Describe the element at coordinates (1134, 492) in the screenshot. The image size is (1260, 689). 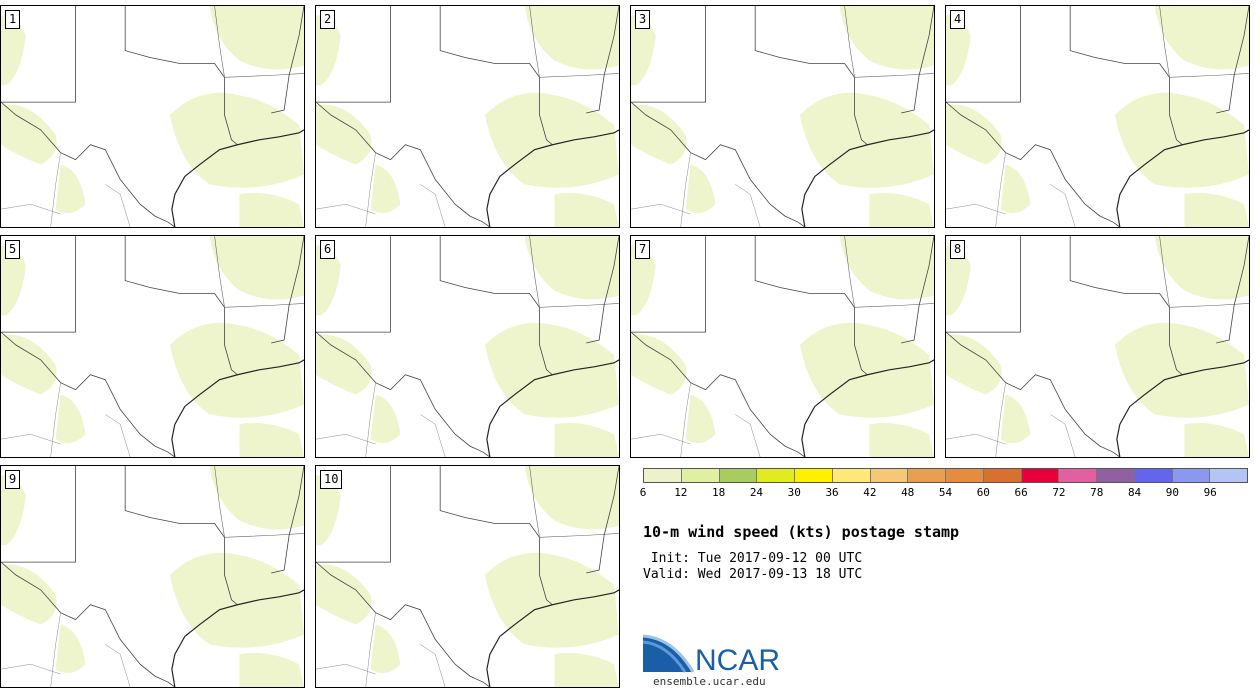
I see `colorbar-tick: 84` at that location.